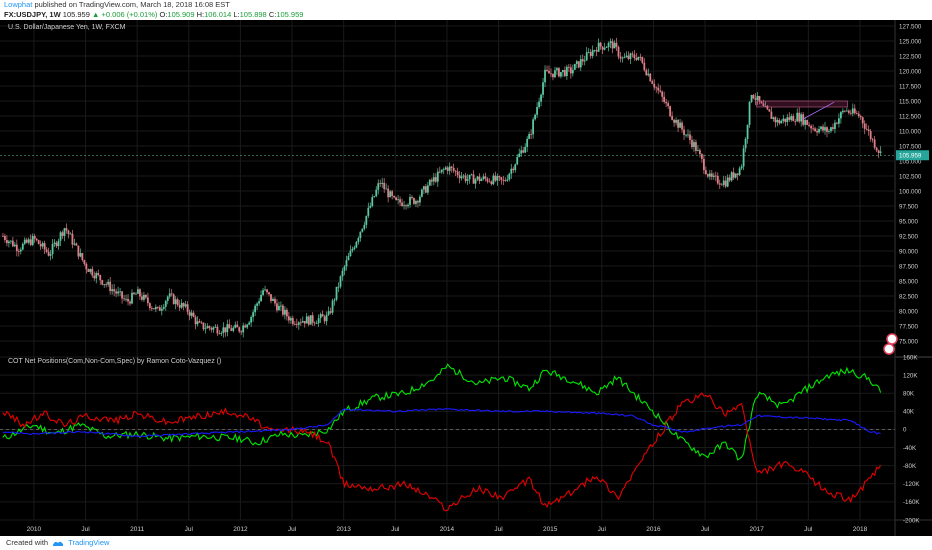  I want to click on annotation-box, so click(802, 104).